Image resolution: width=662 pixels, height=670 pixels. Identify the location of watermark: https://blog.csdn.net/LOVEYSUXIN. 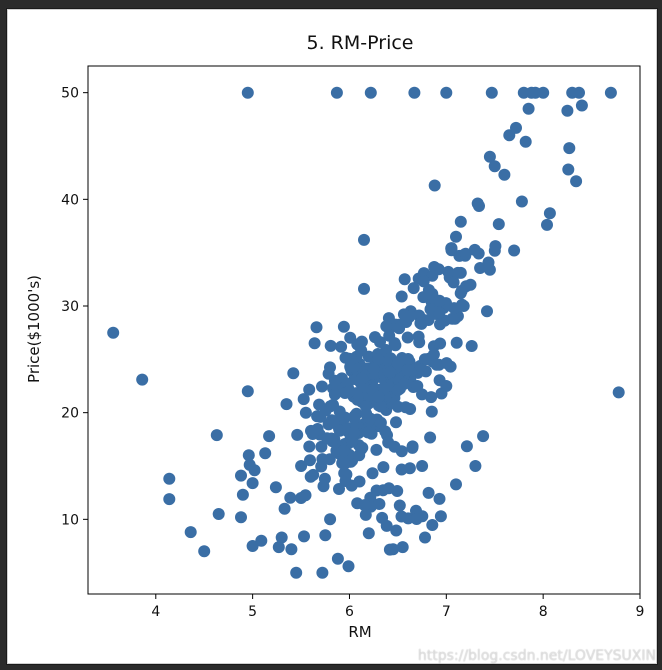
(536, 656).